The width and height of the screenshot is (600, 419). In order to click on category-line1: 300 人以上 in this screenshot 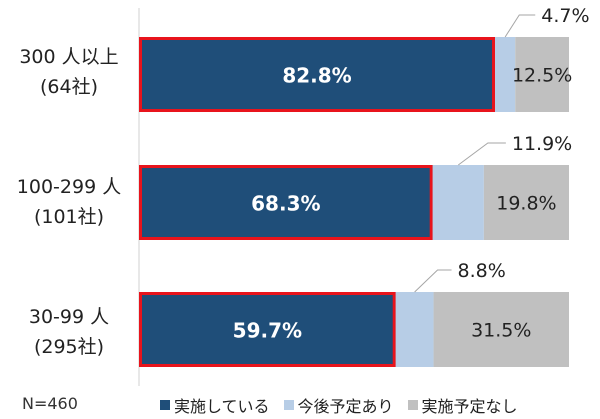, I will do `click(69, 57)`.